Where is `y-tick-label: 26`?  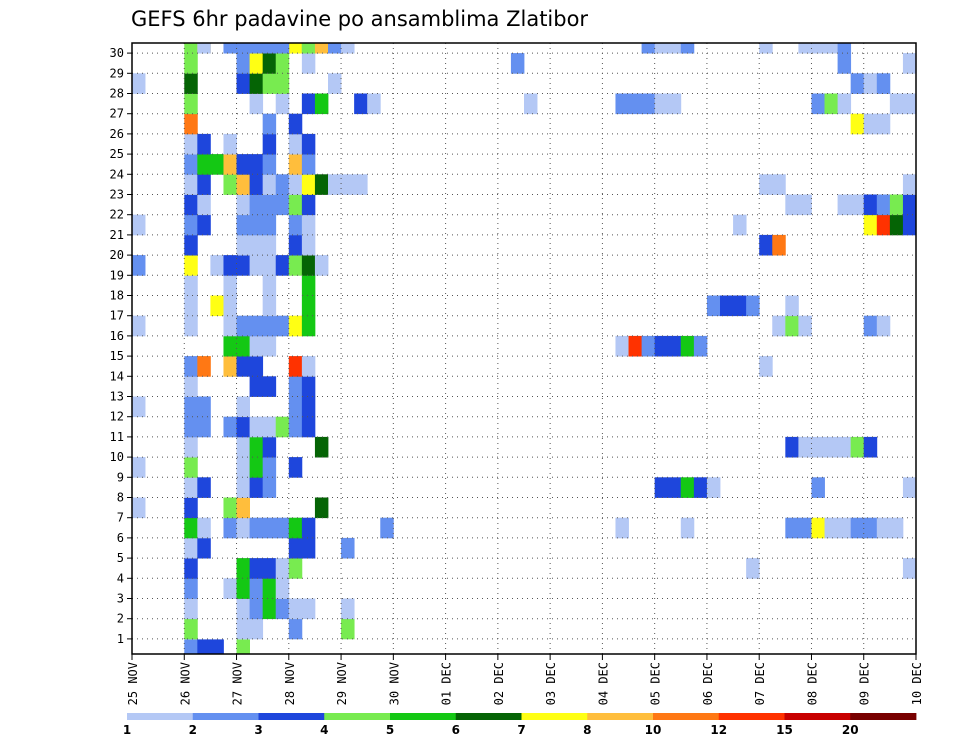
y-tick-label: 26 is located at coordinates (117, 134).